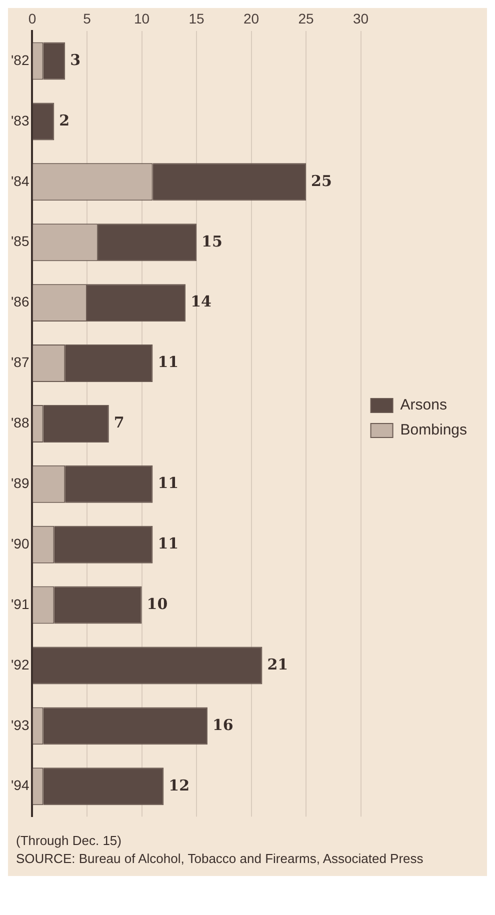  What do you see at coordinates (251, 18) in the screenshot?
I see `x-tick-label: 20` at bounding box center [251, 18].